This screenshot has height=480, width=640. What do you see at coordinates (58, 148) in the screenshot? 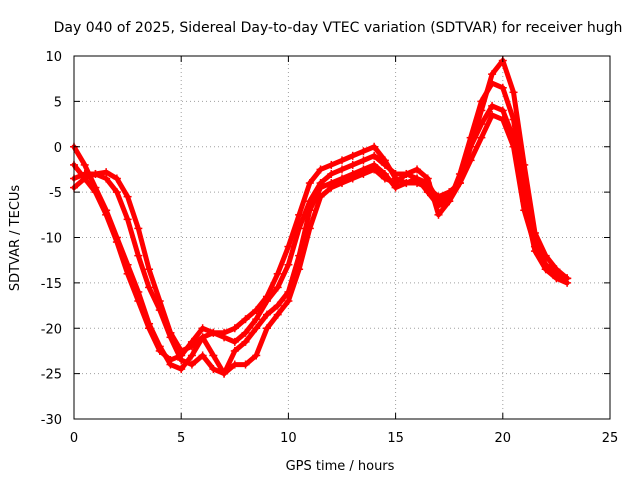
I see `y-tick-label: 0` at bounding box center [58, 148].